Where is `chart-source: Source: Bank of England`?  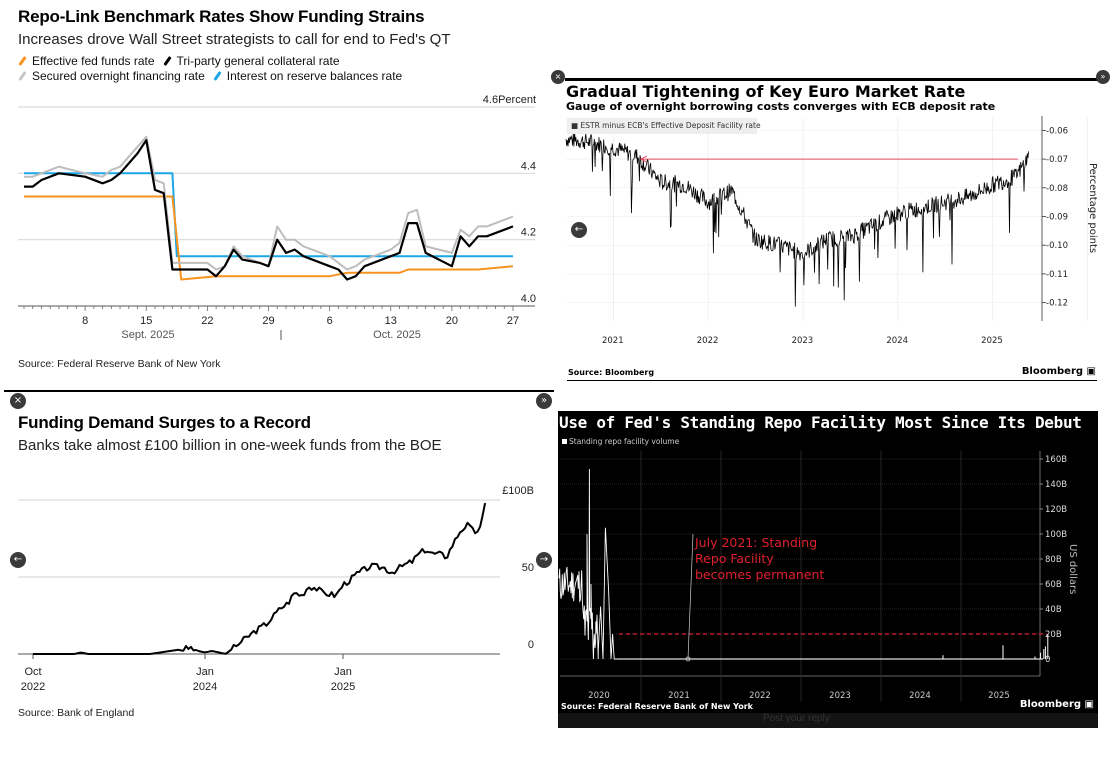
chart-source: Source: Bank of England is located at coordinates (76, 713).